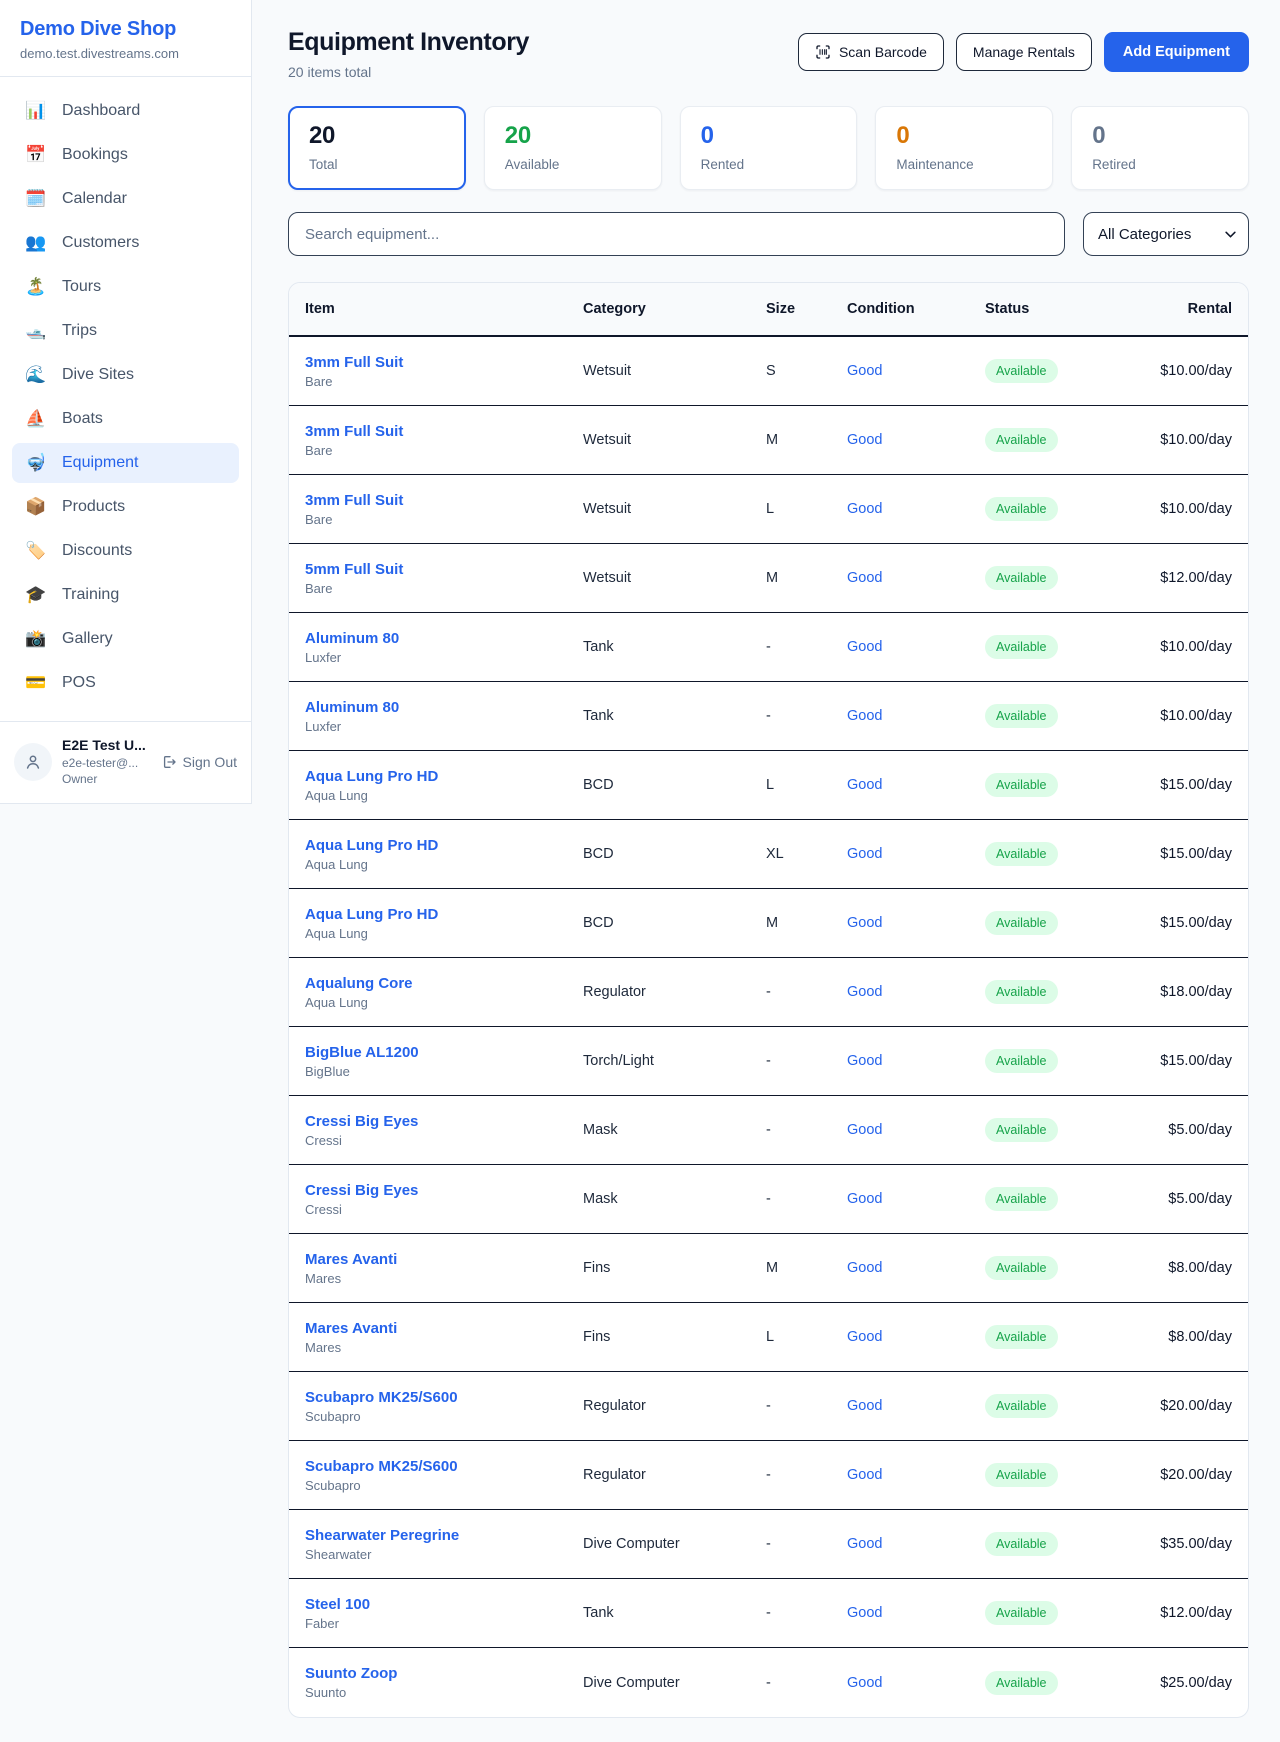  What do you see at coordinates (76, 198) in the screenshot?
I see `sidebar-item-calendar: 🗓️ Calendar` at bounding box center [76, 198].